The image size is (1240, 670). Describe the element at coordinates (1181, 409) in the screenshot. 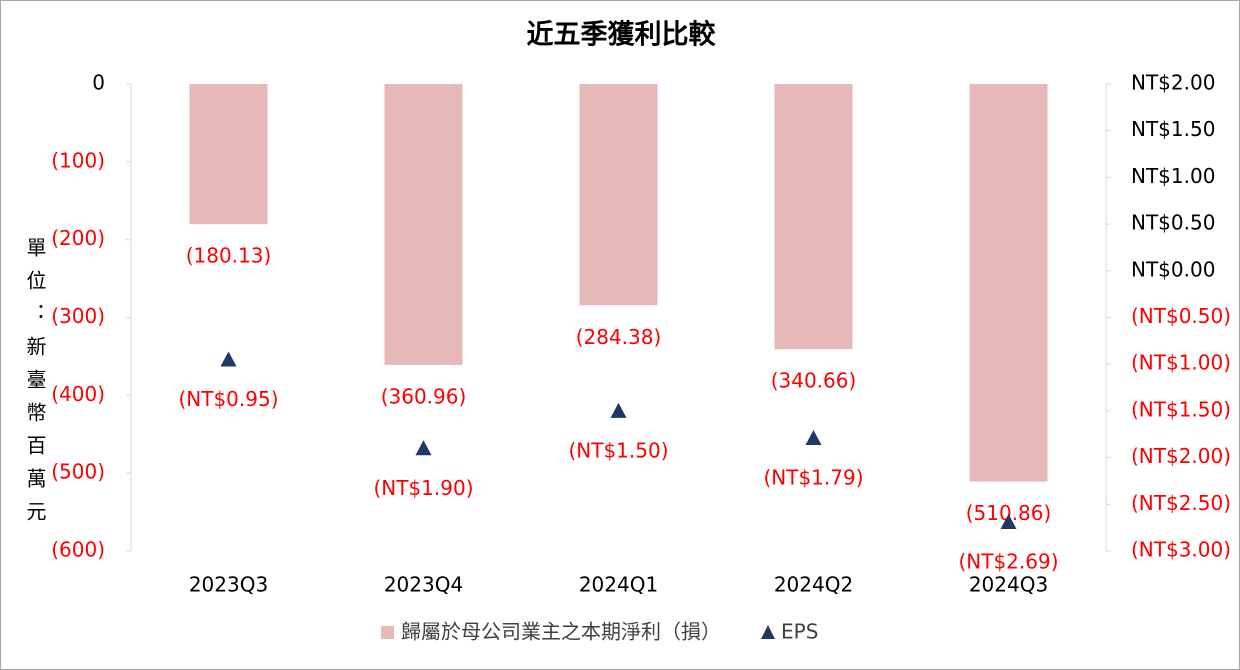

I see `y2-tick-label: (NT$1.50)` at that location.